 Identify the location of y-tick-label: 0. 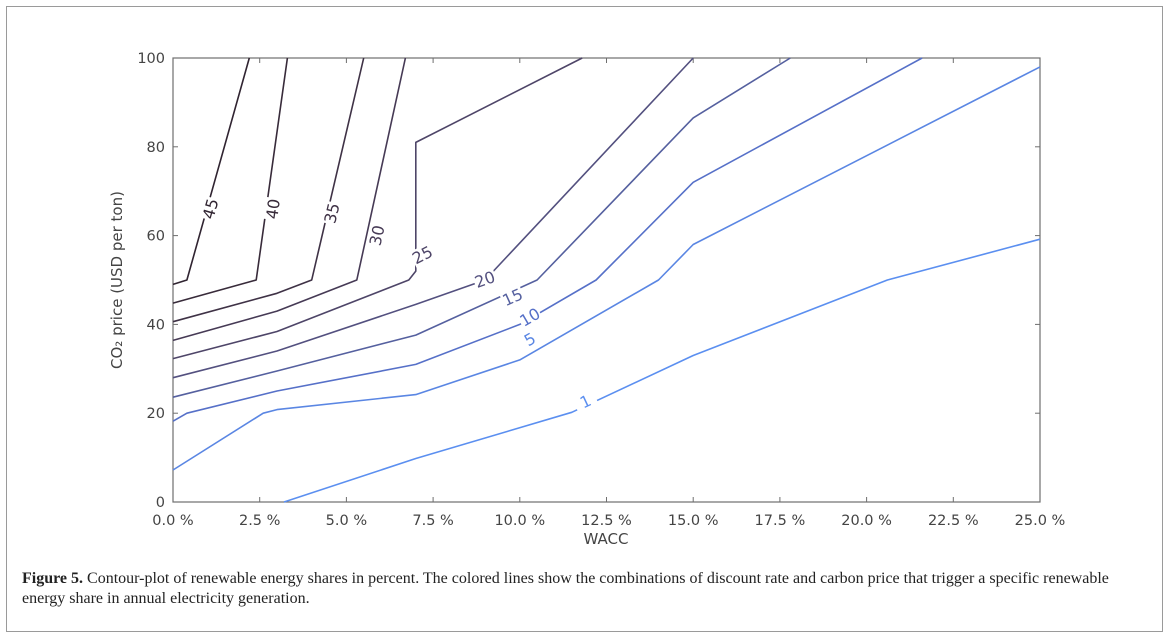
(160, 503).